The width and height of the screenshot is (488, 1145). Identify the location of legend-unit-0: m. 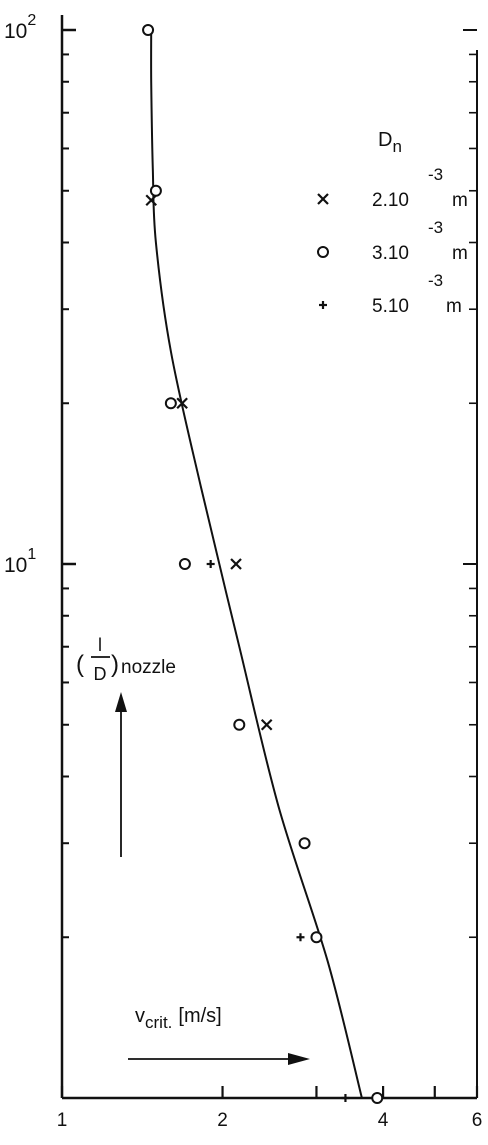
(460, 200).